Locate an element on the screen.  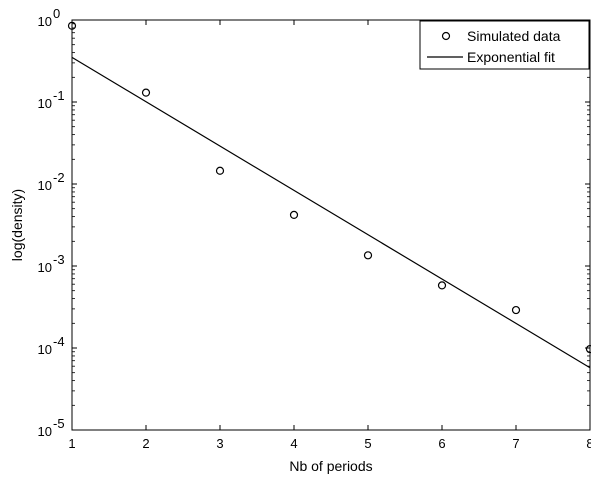
x-tick-label: 4 is located at coordinates (293, 443).